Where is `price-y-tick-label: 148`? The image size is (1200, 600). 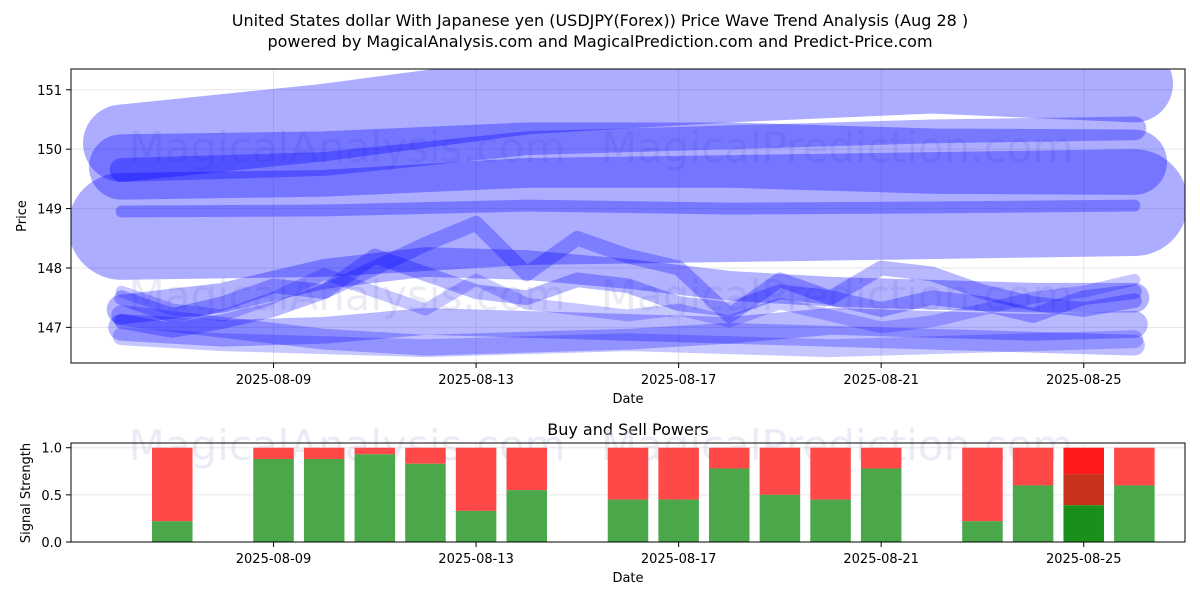 price-y-tick-label: 148 is located at coordinates (49, 269).